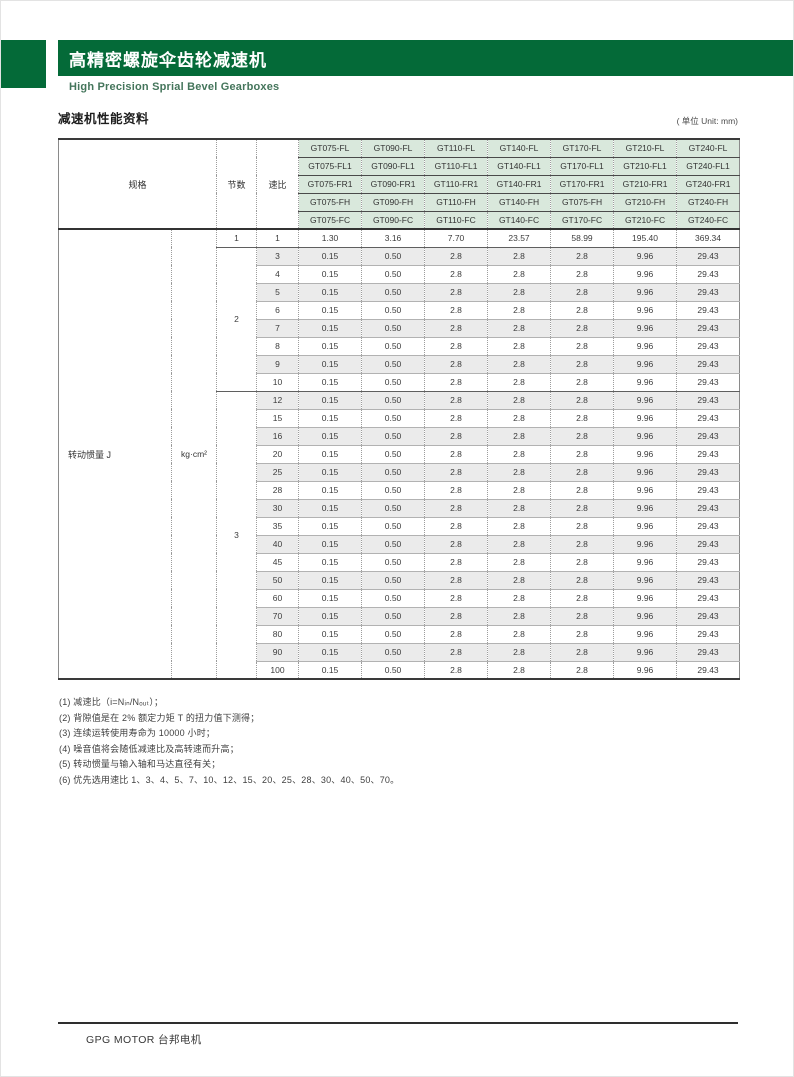  What do you see at coordinates (277, 489) in the screenshot?
I see `ratio-cell: 28` at bounding box center [277, 489].